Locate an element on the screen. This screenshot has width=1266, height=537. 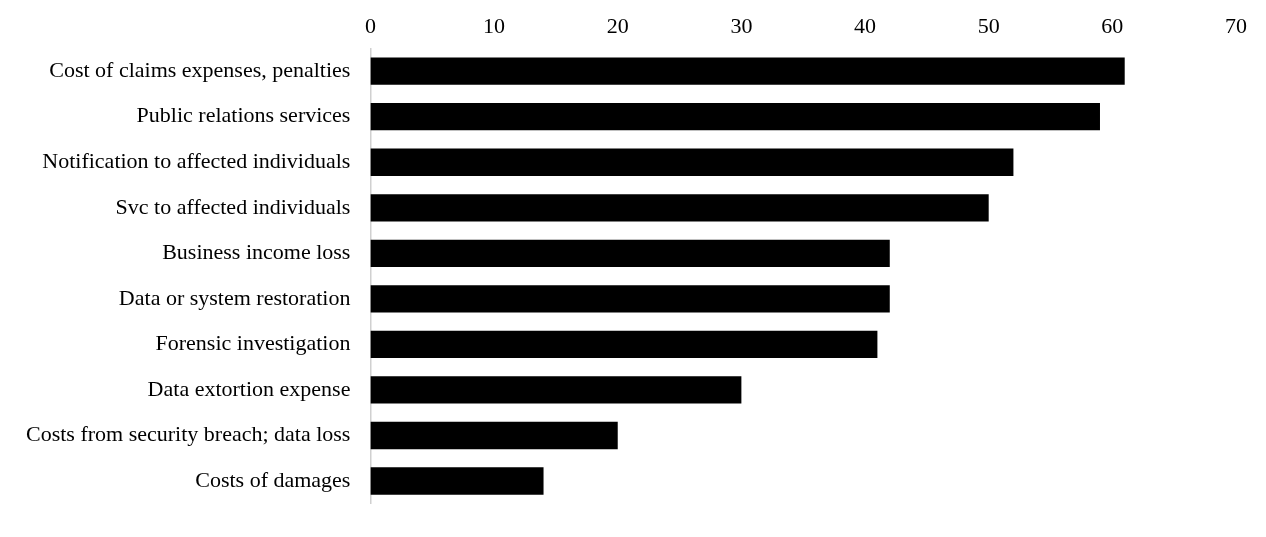
y-tick-label: Svc to affected individuals is located at coordinates (233, 206).